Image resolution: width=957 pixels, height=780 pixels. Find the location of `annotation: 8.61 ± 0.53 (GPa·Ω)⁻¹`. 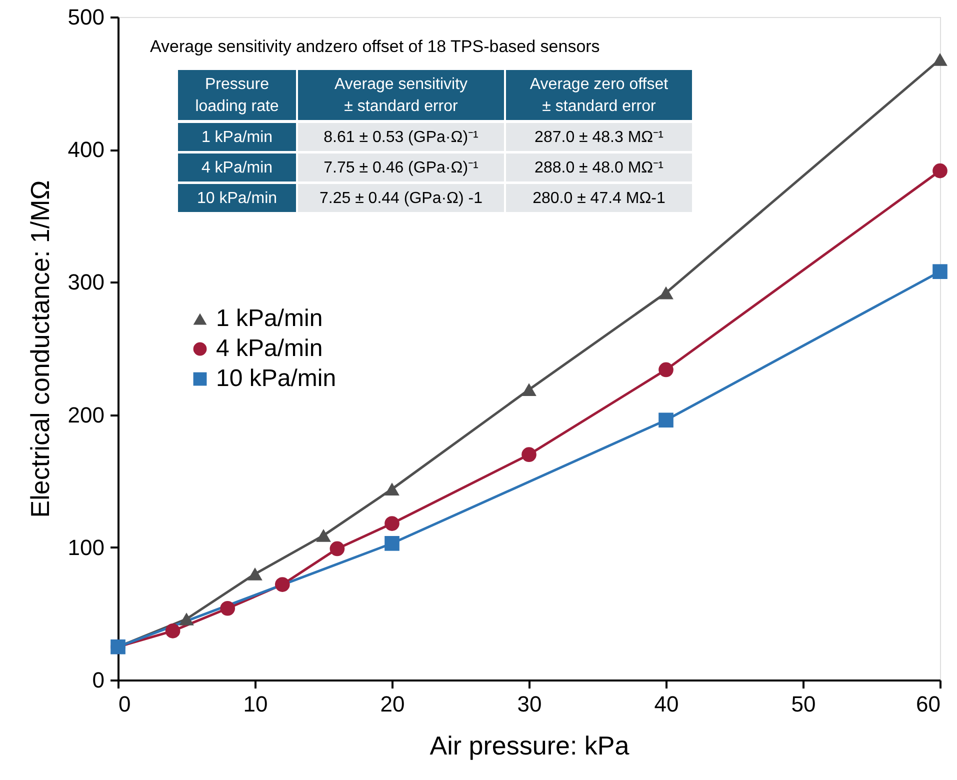

annotation: 8.61 ± 0.53 (GPa·Ω)⁻¹ is located at coordinates (401, 137).